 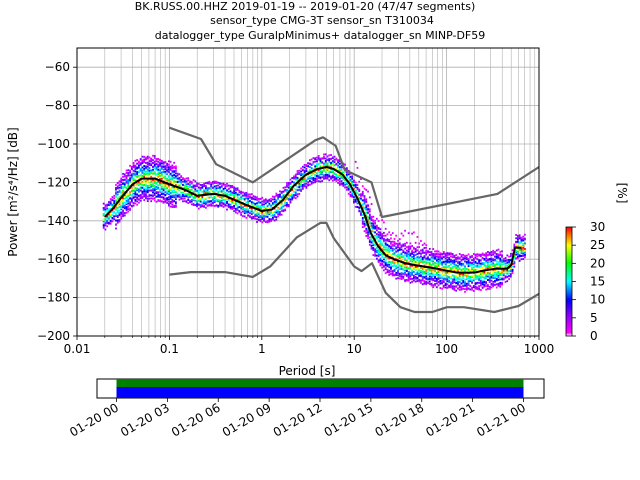 What do you see at coordinates (53, 144) in the screenshot?
I see `y-tick-label: −100` at bounding box center [53, 144].